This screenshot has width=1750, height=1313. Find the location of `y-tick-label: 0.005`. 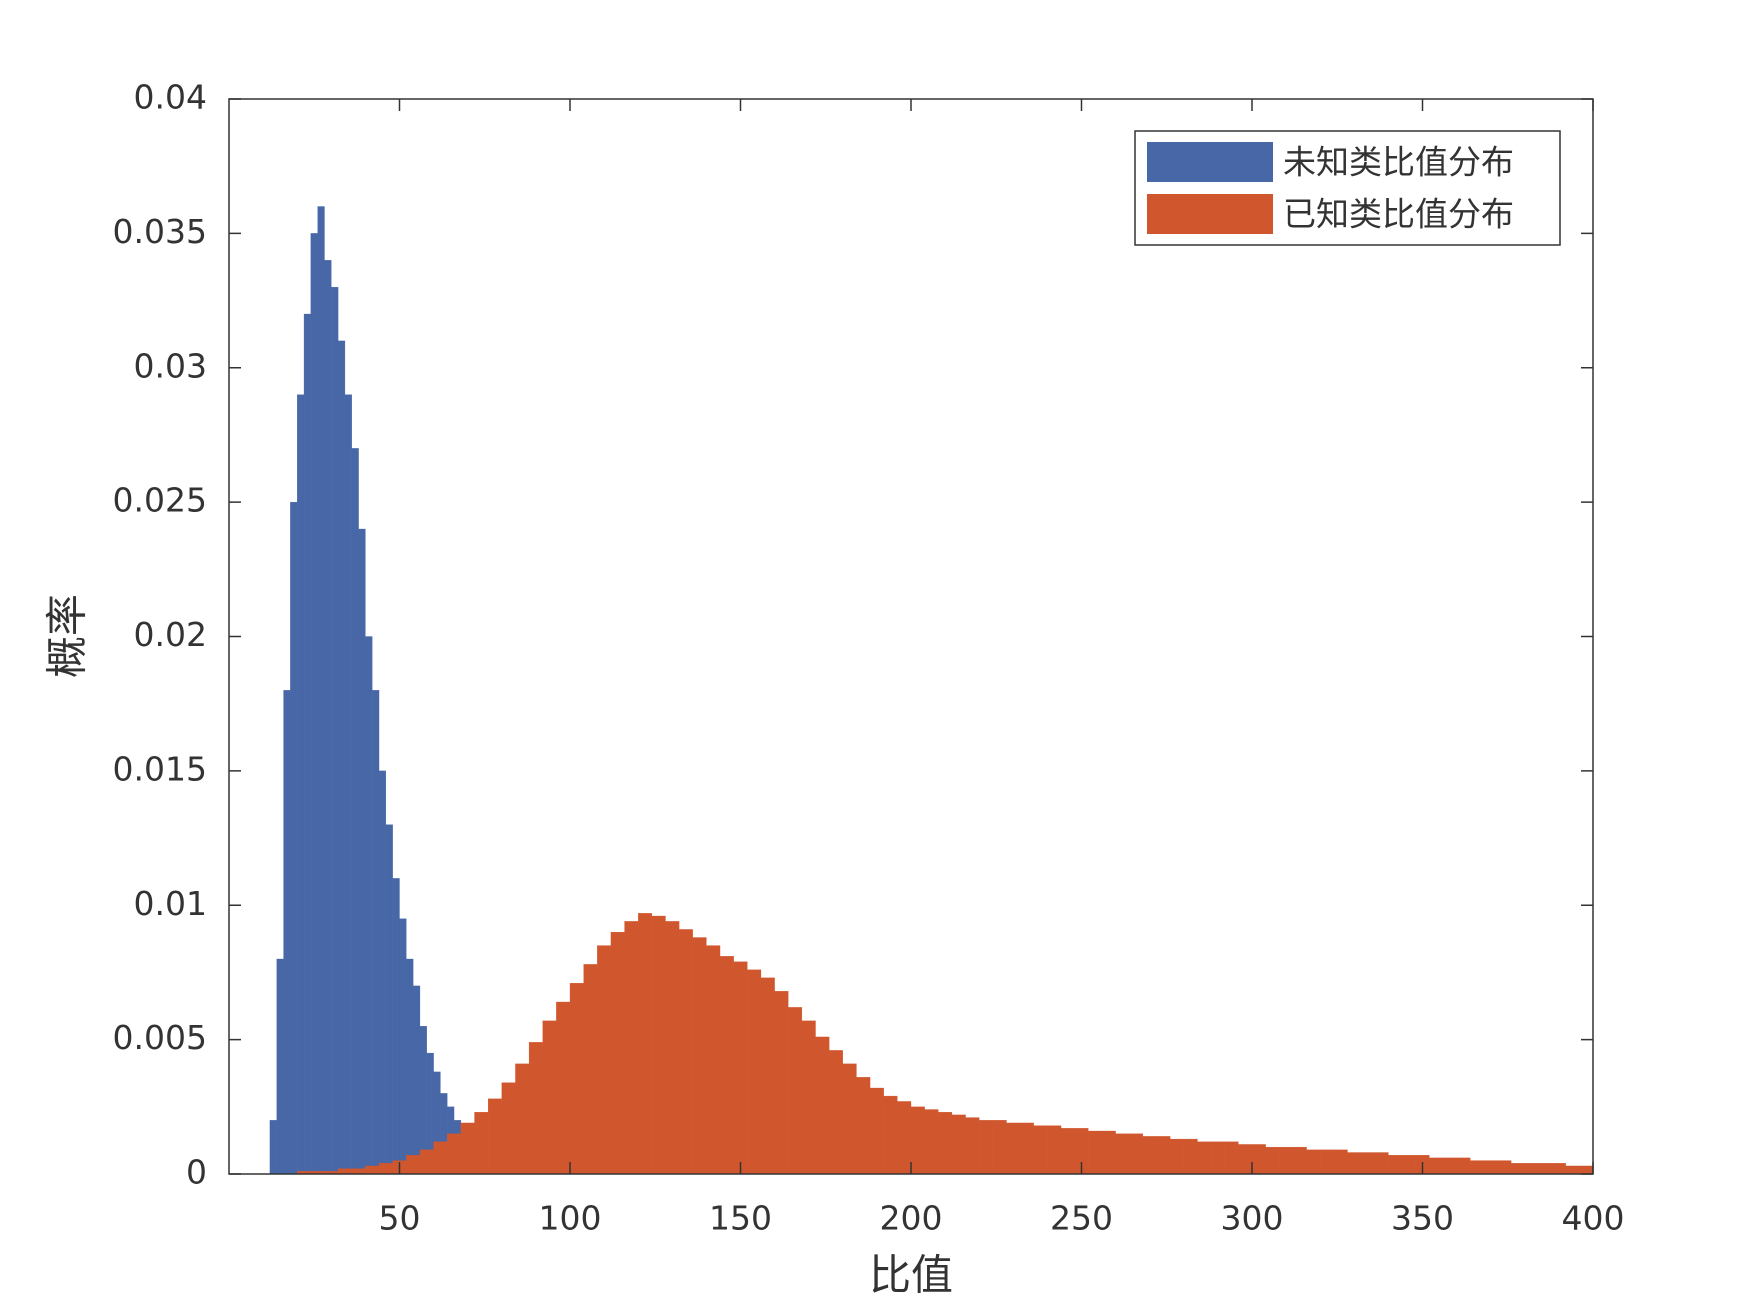

y-tick-label: 0.005 is located at coordinates (160, 1037).